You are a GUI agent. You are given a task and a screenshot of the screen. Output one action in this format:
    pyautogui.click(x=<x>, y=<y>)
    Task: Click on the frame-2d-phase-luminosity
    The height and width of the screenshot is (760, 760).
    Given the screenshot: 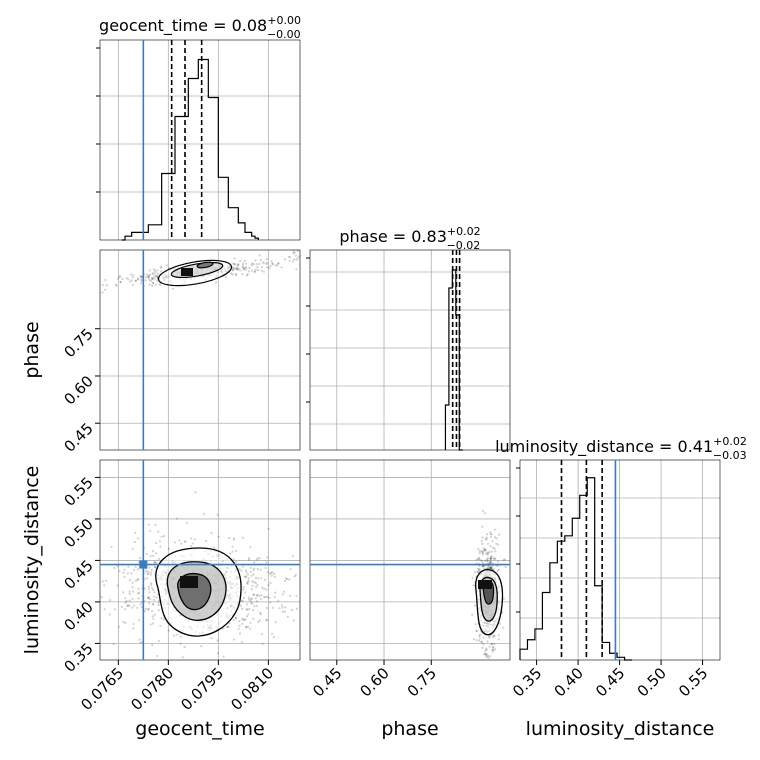 What is the action you would take?
    pyautogui.click(x=410, y=560)
    